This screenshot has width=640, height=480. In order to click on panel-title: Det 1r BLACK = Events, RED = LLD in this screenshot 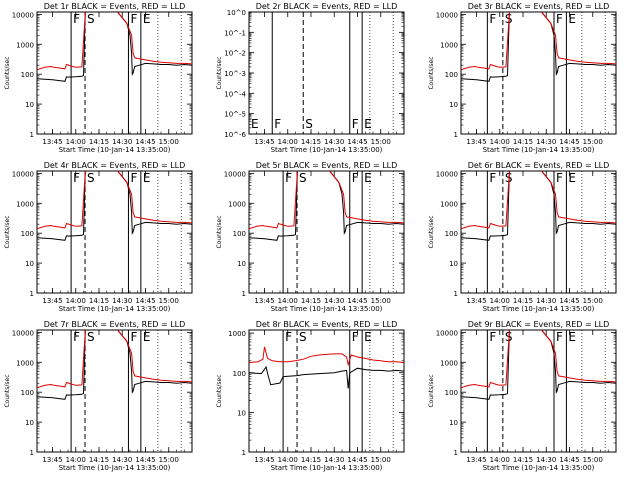, I will do `click(115, 6)`.